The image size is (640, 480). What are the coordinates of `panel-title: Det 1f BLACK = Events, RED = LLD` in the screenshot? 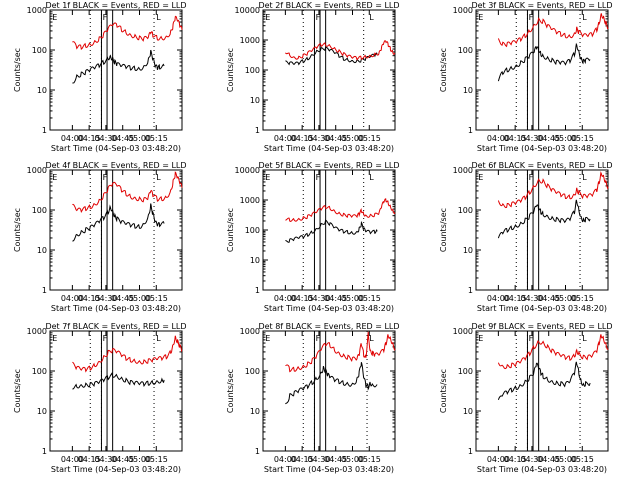 It's located at (115, 5).